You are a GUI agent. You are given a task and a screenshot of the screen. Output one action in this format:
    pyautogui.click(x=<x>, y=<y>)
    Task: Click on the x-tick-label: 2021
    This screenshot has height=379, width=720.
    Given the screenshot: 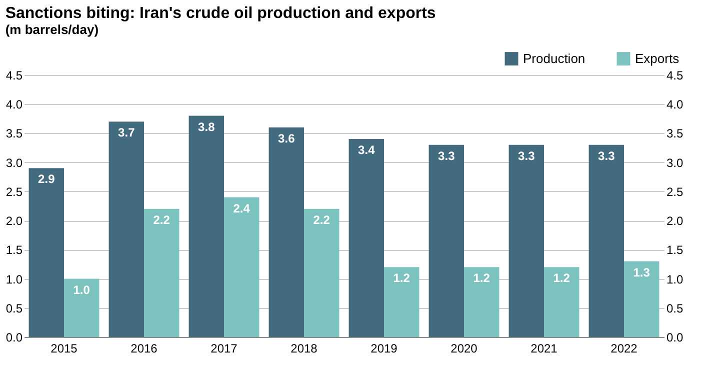 What is the action you would take?
    pyautogui.click(x=544, y=349)
    